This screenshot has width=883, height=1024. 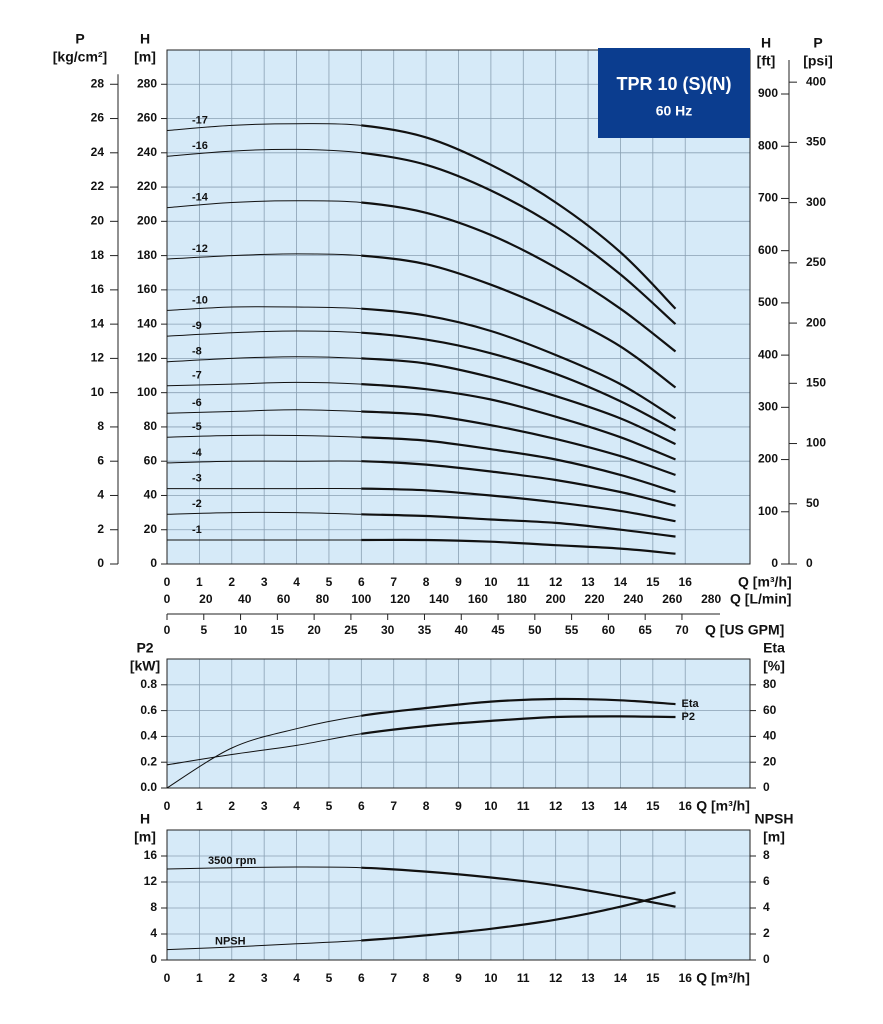 What do you see at coordinates (645, 630) in the screenshot?
I see `x3-tick-label: 65` at bounding box center [645, 630].